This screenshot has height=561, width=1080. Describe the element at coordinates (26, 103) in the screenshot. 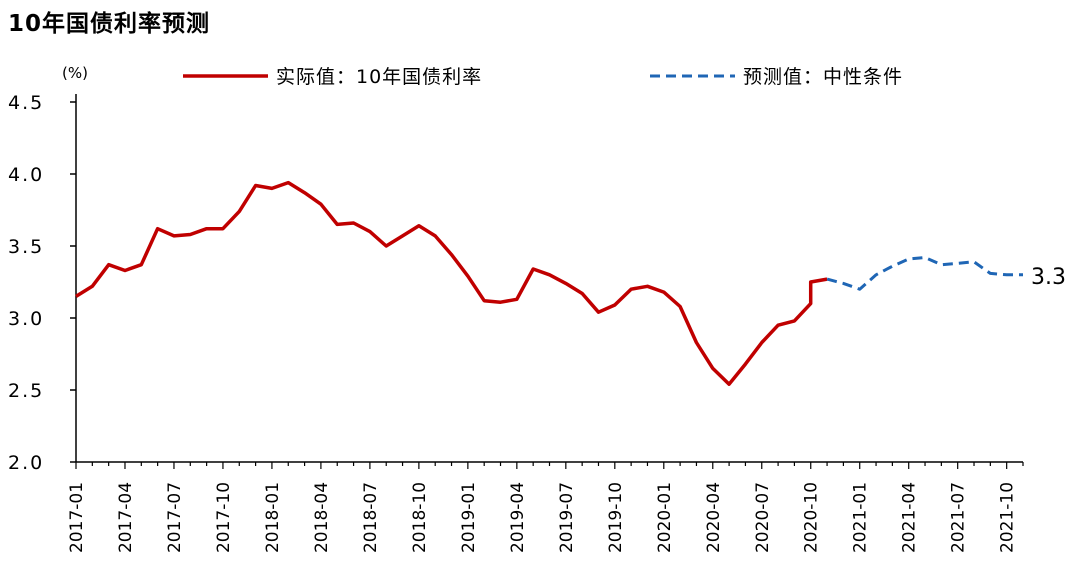

I see `y-tick-label: 4.5` at that location.